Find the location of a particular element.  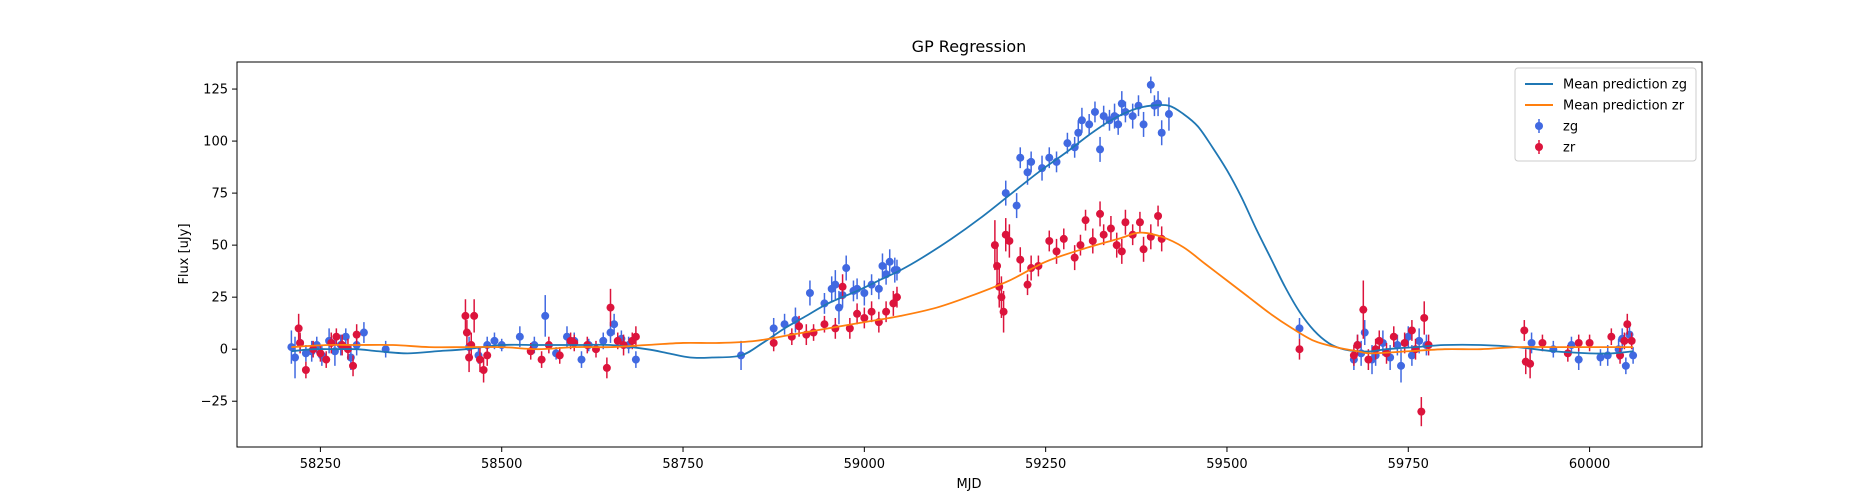

legend-entry-label: Mean prediction zr is located at coordinates (1624, 106).